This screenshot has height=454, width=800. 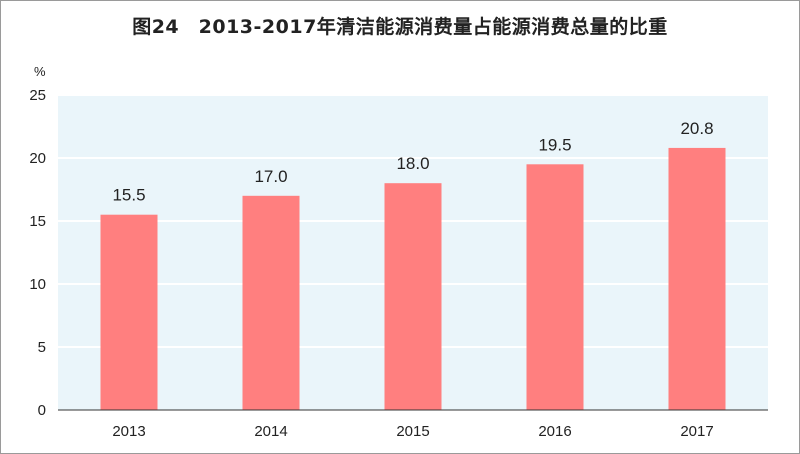 I want to click on data-label-2014: 17.0, so click(x=270, y=176).